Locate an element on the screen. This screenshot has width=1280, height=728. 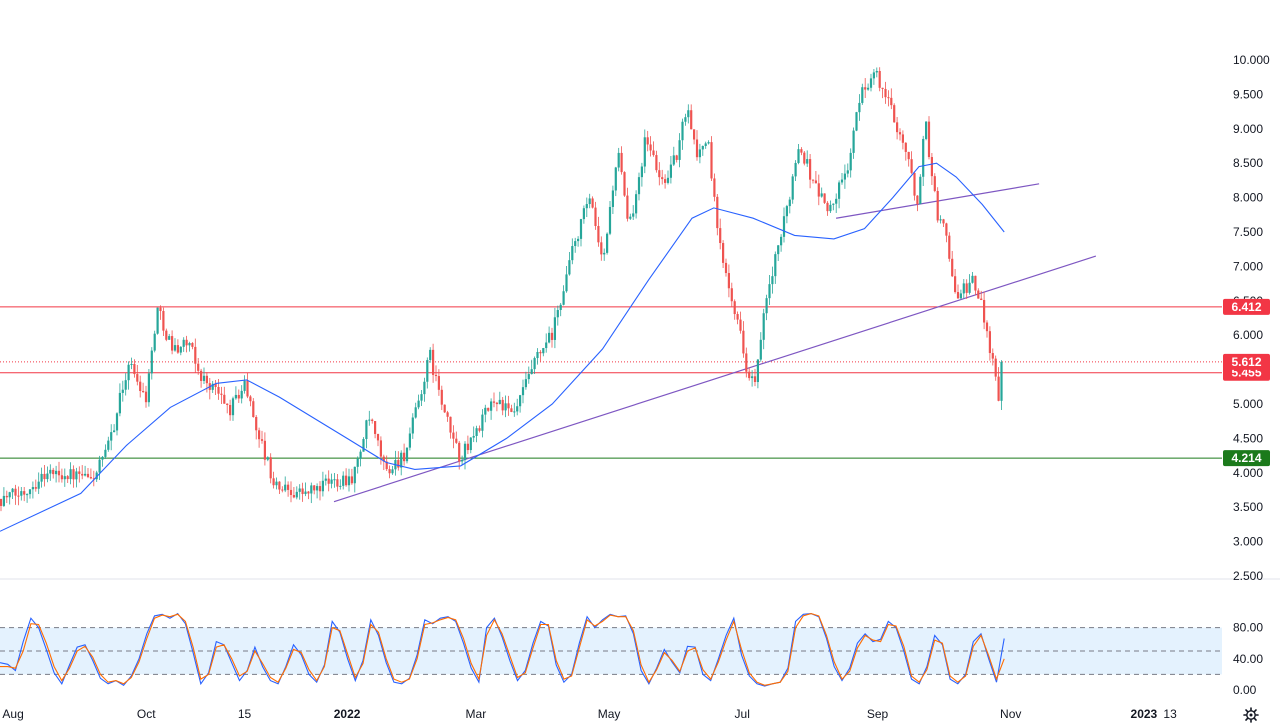
settings-icon is located at coordinates (1251, 715).